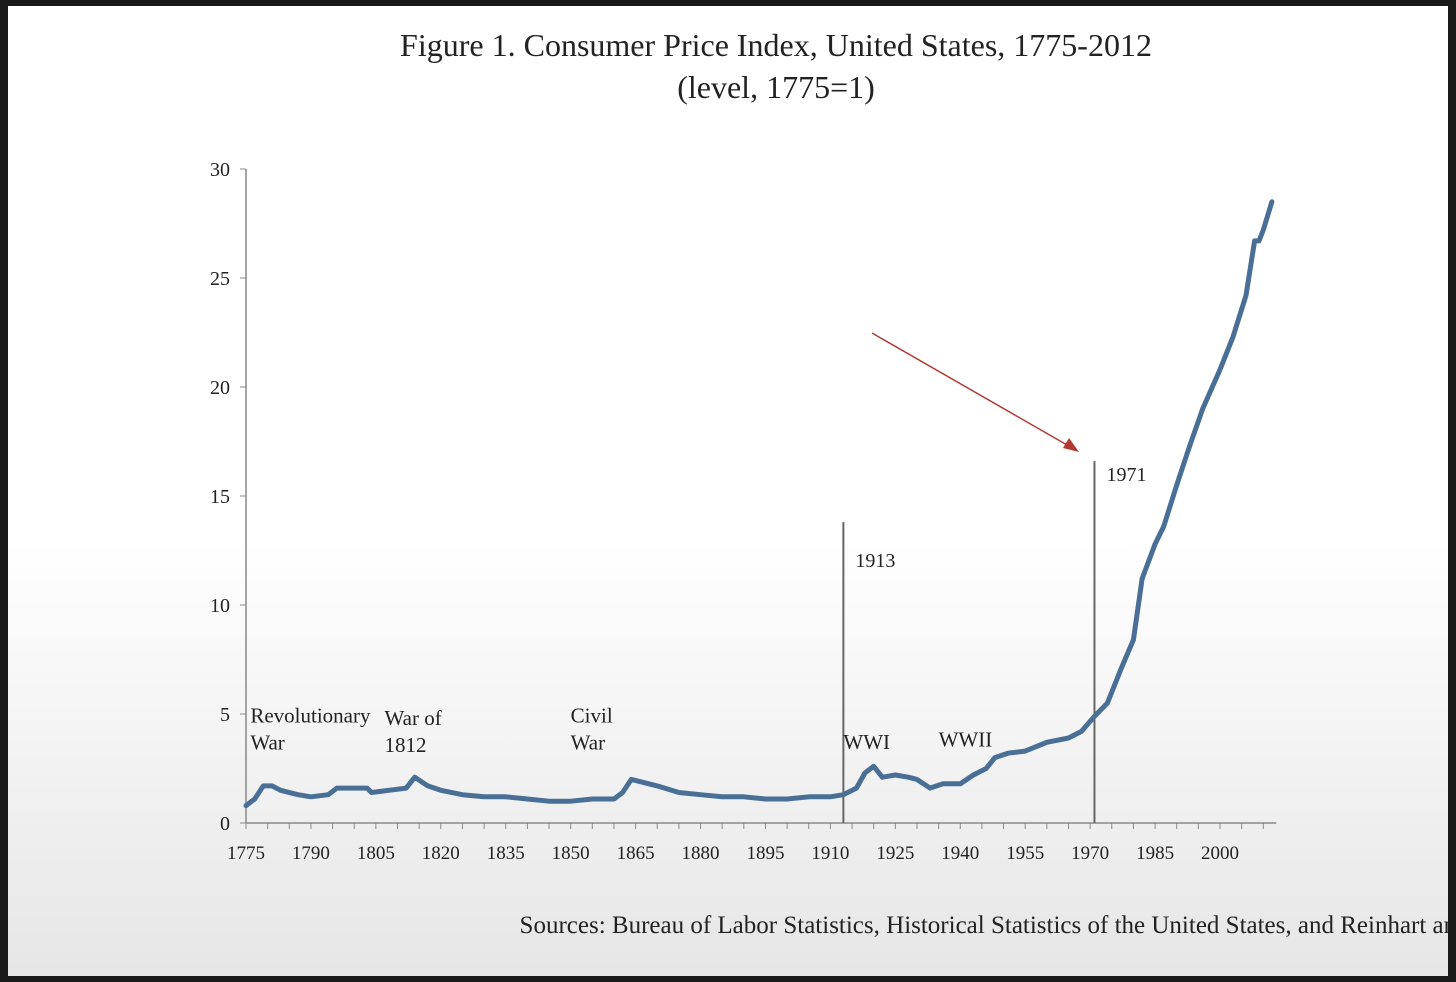 The image size is (1456, 982). Describe the element at coordinates (1126, 475) in the screenshot. I see `vertical-marker-label: 1971` at that location.